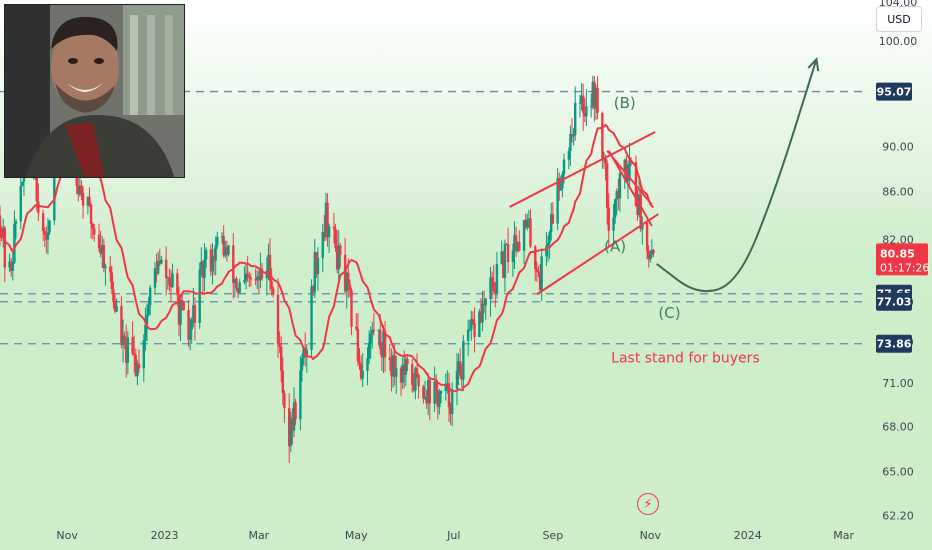 The width and height of the screenshot is (932, 550). What do you see at coordinates (813, 64) in the screenshot?
I see `projection-arrowhead` at bounding box center [813, 64].